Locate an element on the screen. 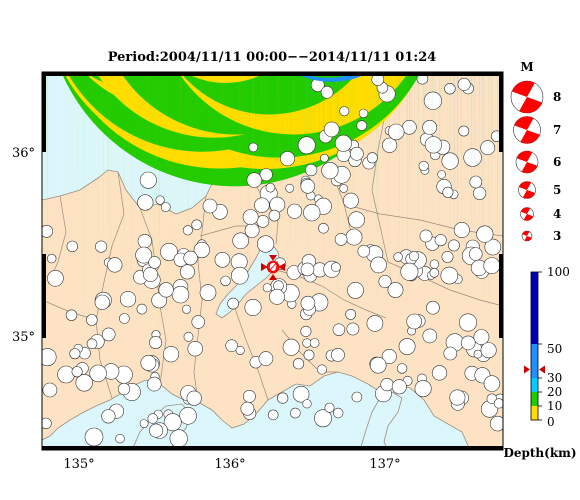 The height and width of the screenshot is (500, 580). ise-bay is located at coordinates (381, 420).